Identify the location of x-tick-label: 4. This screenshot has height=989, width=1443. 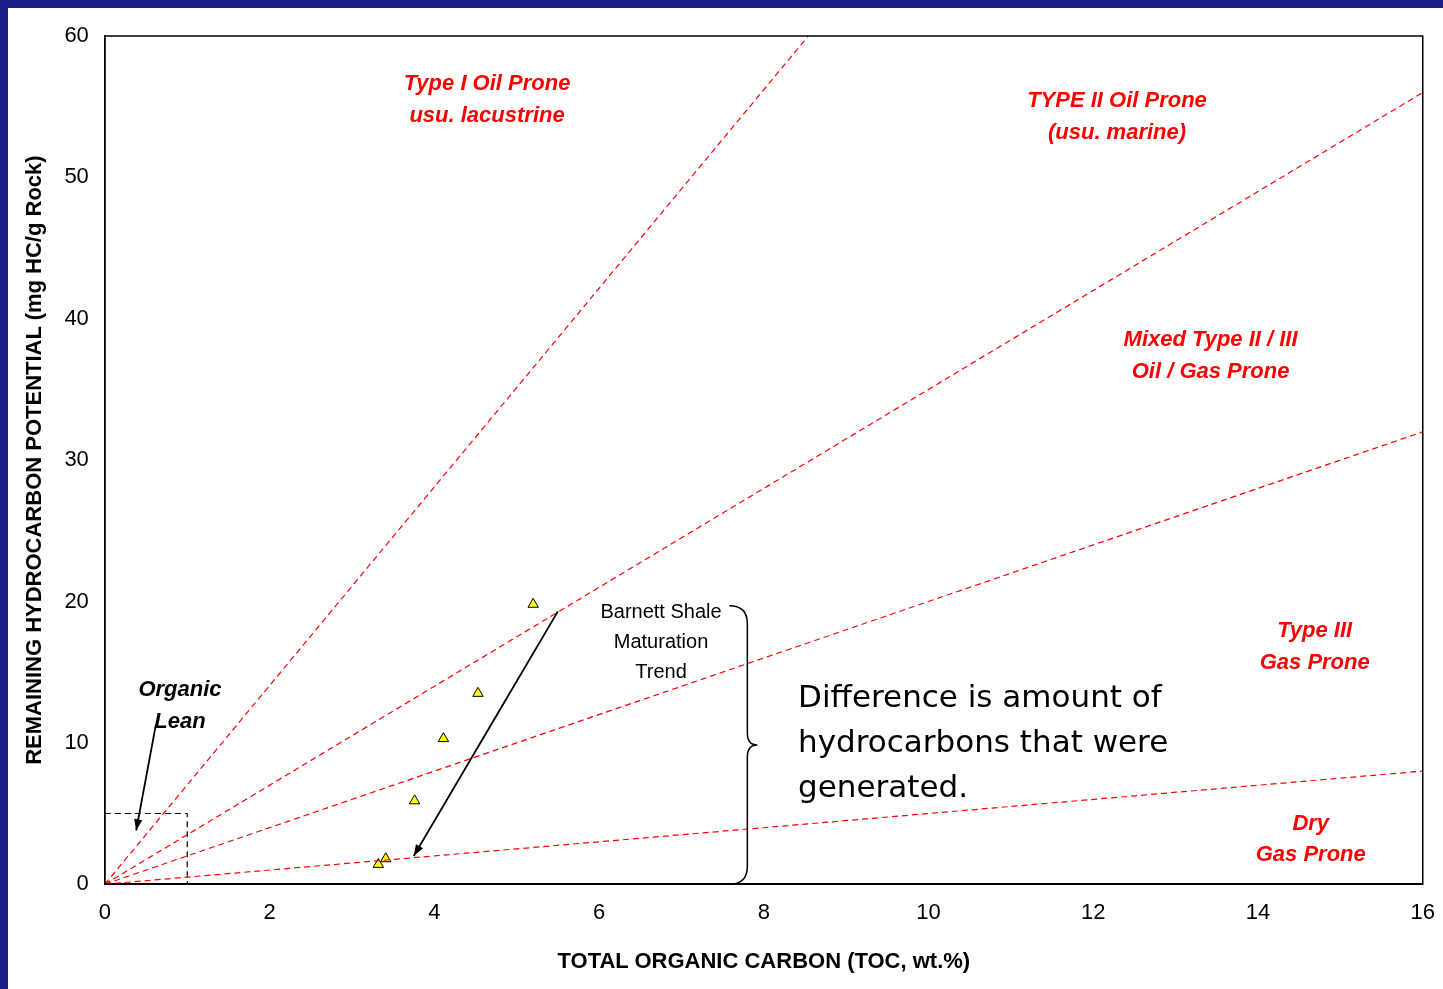
(434, 912).